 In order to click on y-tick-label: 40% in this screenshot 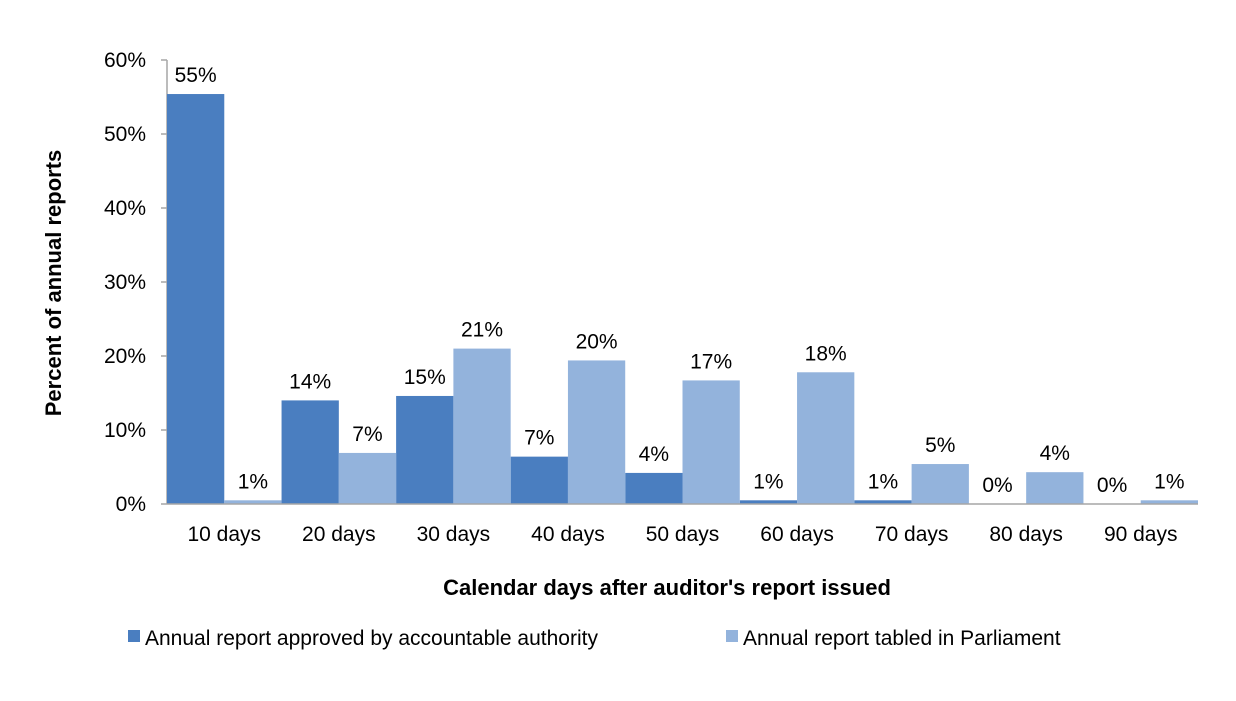, I will do `click(125, 208)`.